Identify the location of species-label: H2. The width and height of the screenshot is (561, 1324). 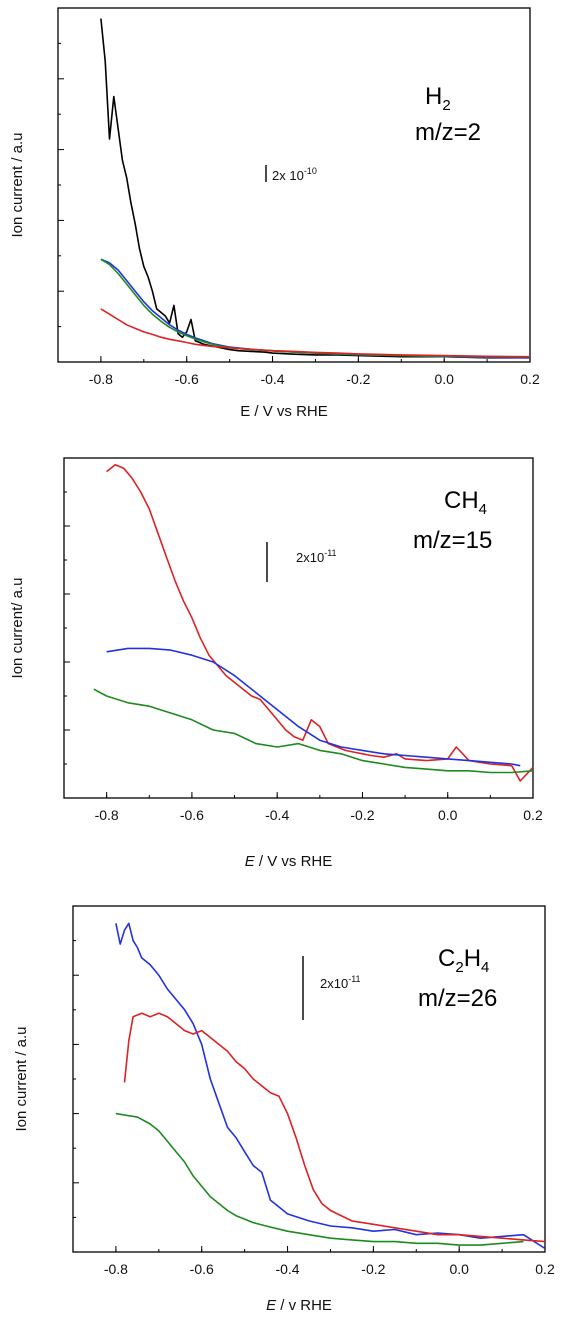
(438, 98).